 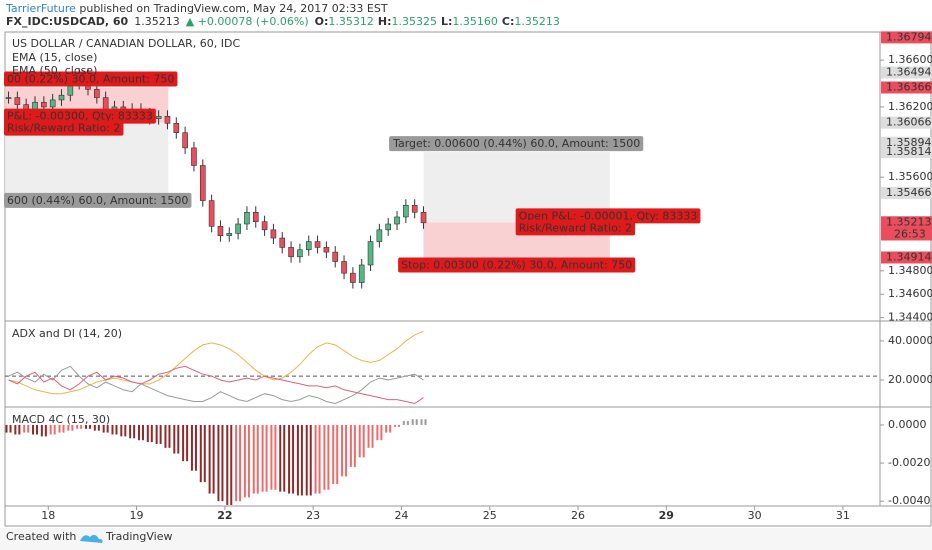 What do you see at coordinates (385, 21) in the screenshot?
I see `high-label: H:` at bounding box center [385, 21].